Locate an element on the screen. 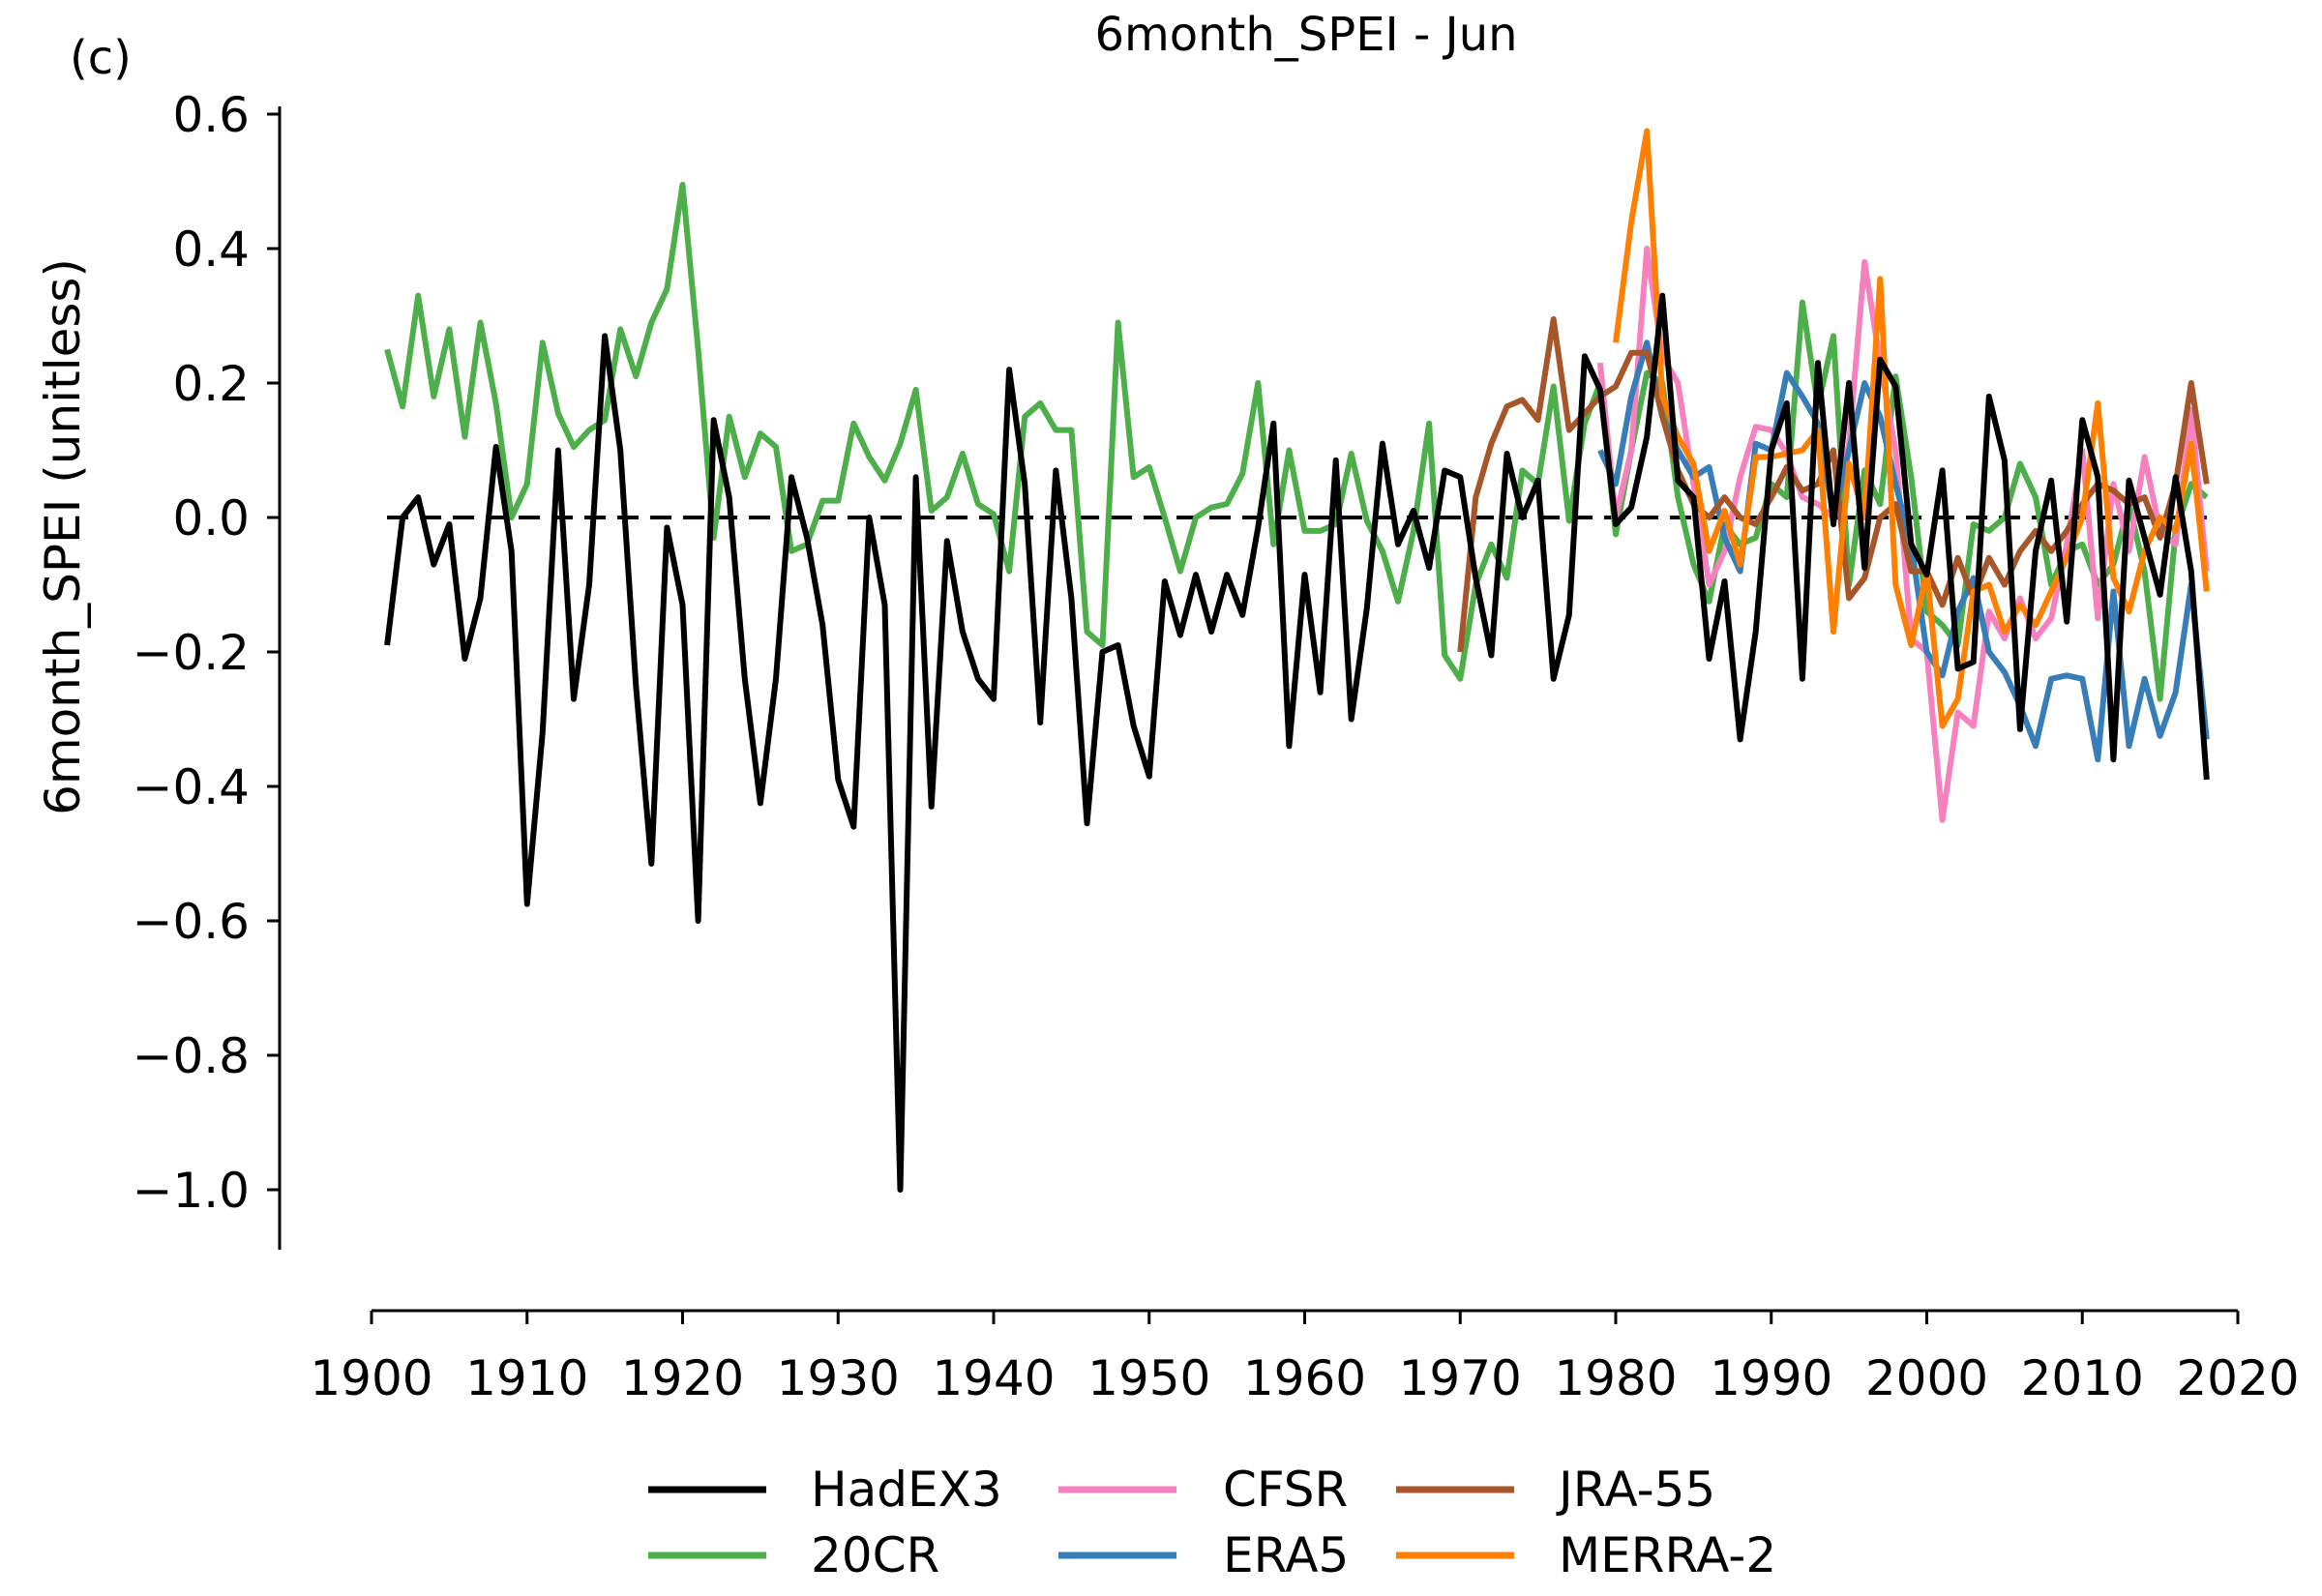 This screenshot has width=2322, height=1596. x-tick-label: 1950 is located at coordinates (1148, 1378).